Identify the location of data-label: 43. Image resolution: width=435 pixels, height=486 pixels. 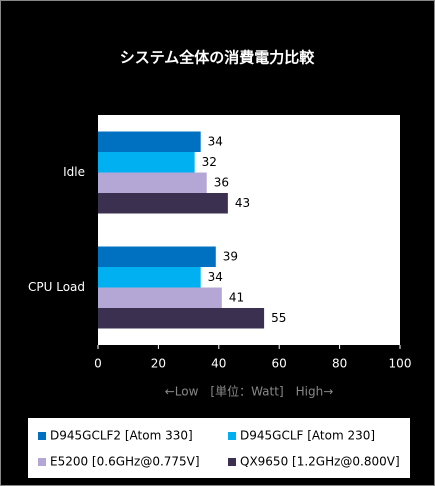
(242, 203).